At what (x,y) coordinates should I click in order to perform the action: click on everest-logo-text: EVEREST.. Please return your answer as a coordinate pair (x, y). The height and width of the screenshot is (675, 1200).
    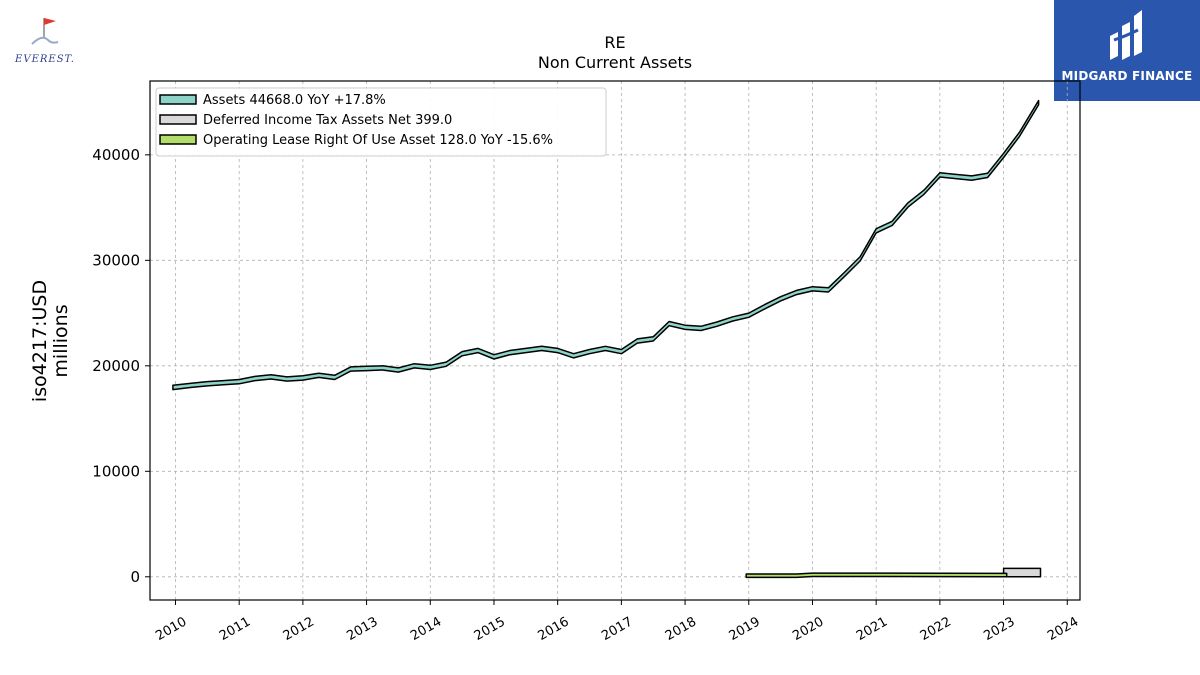
    Looking at the image, I should click on (45, 59).